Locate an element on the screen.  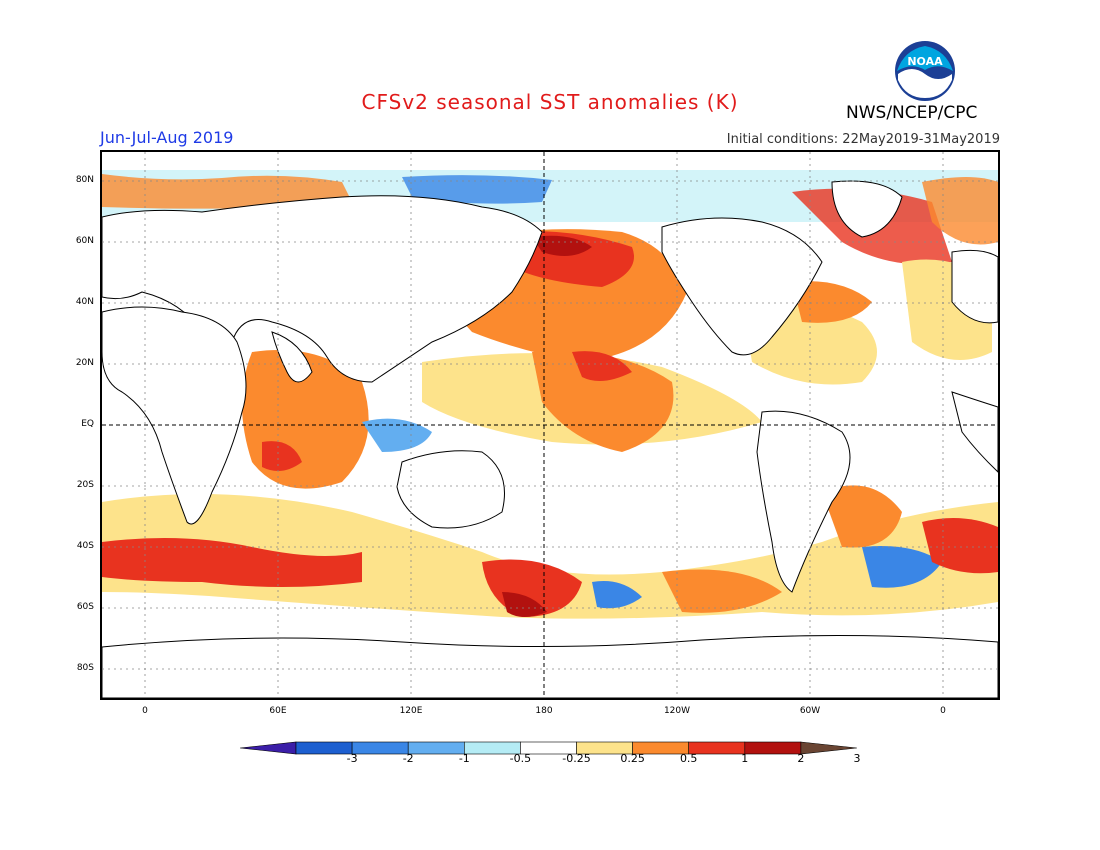
lon-label: 120E is located at coordinates (411, 711).